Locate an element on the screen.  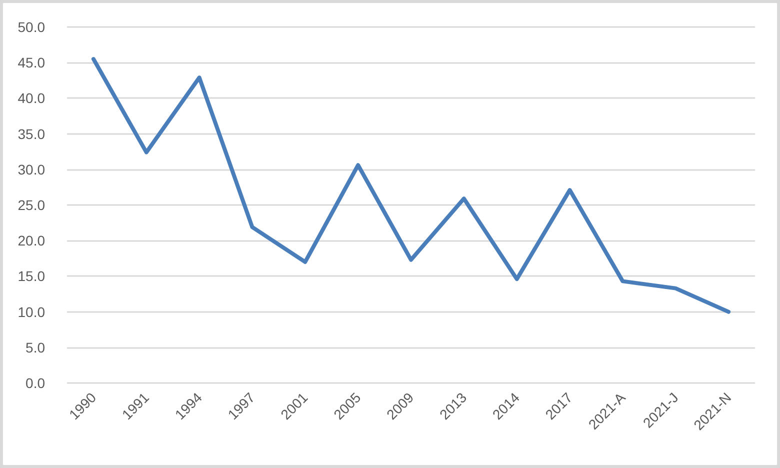
y-tick-label: 20.0 is located at coordinates (32, 240).